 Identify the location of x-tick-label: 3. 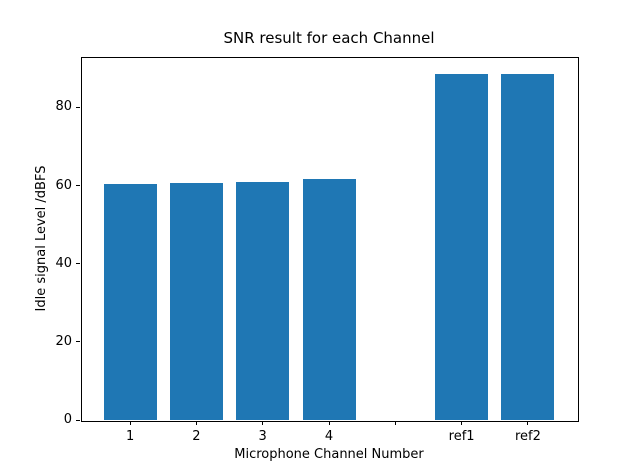
(262, 436).